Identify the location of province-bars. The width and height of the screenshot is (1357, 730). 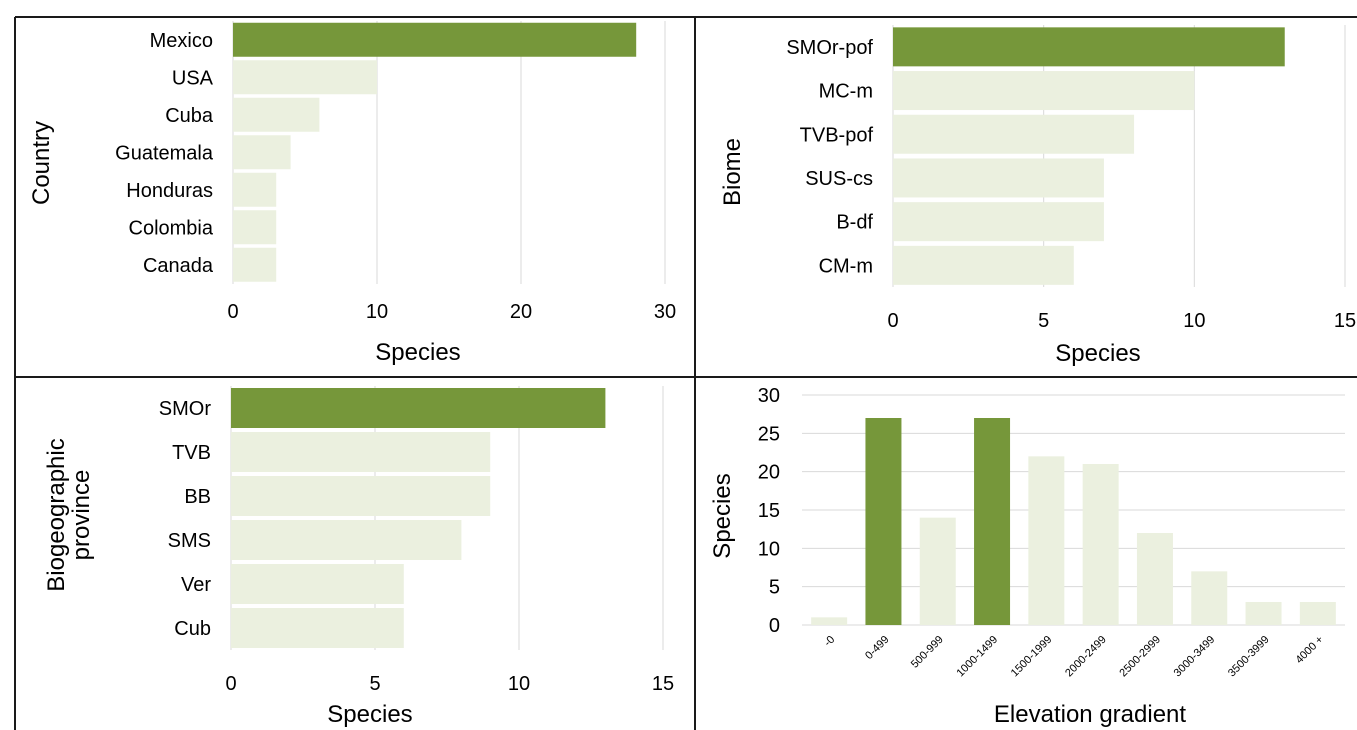
(418, 518).